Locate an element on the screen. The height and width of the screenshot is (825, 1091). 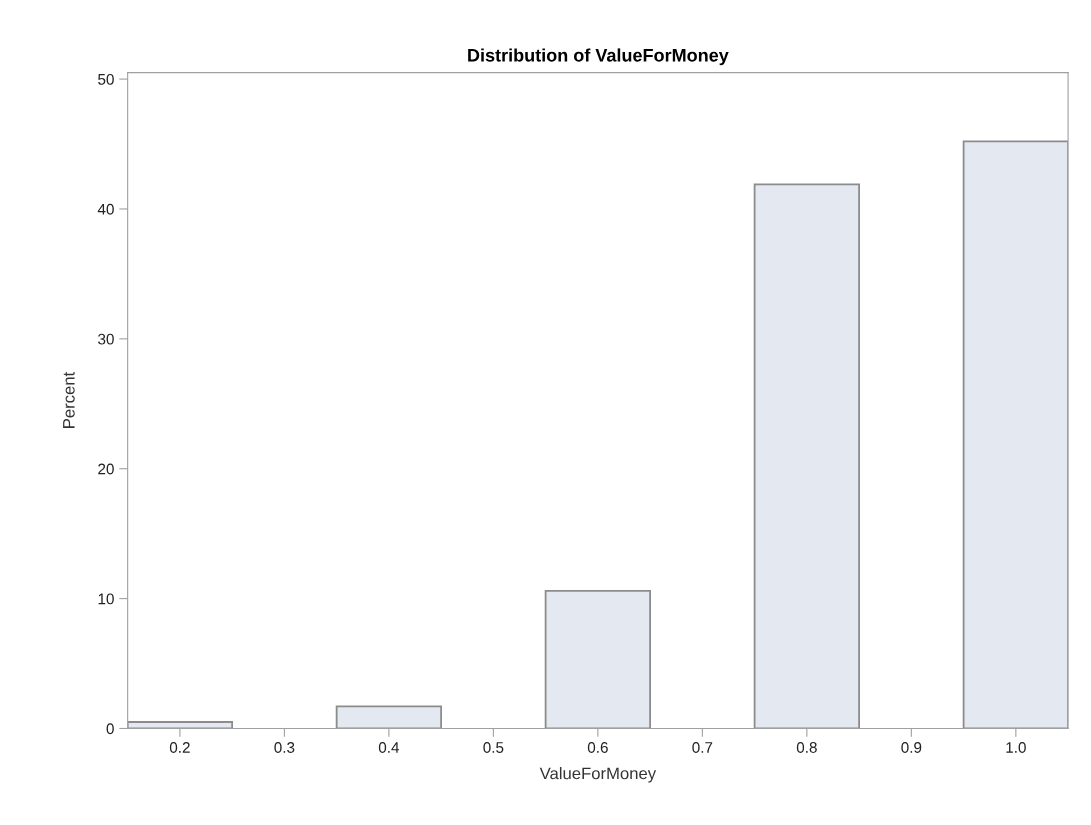
y-tick-label: 0 is located at coordinates (110, 729).